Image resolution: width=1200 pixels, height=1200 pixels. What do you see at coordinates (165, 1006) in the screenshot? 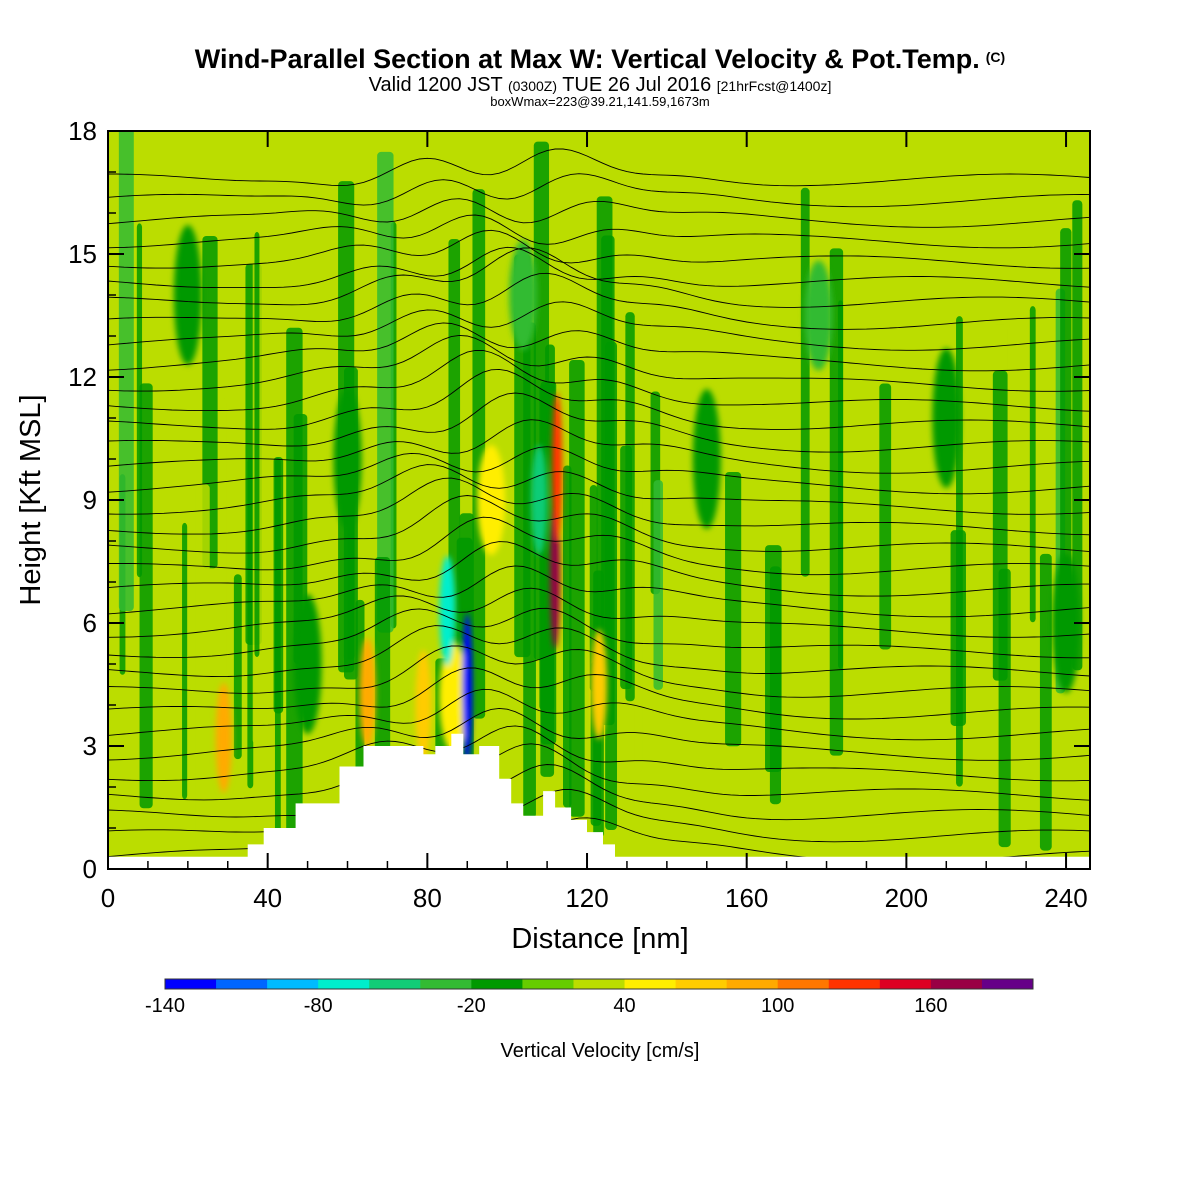
I see `colorbar-tick-label: -140` at bounding box center [165, 1006].